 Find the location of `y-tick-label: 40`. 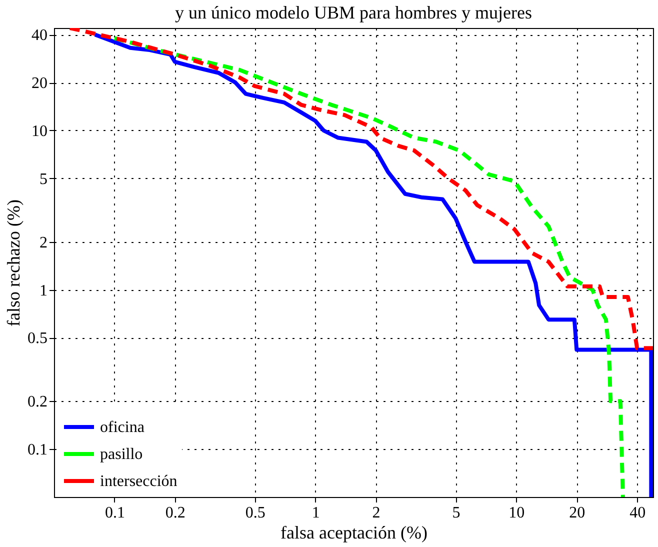

y-tick-label: 40 is located at coordinates (40, 35).